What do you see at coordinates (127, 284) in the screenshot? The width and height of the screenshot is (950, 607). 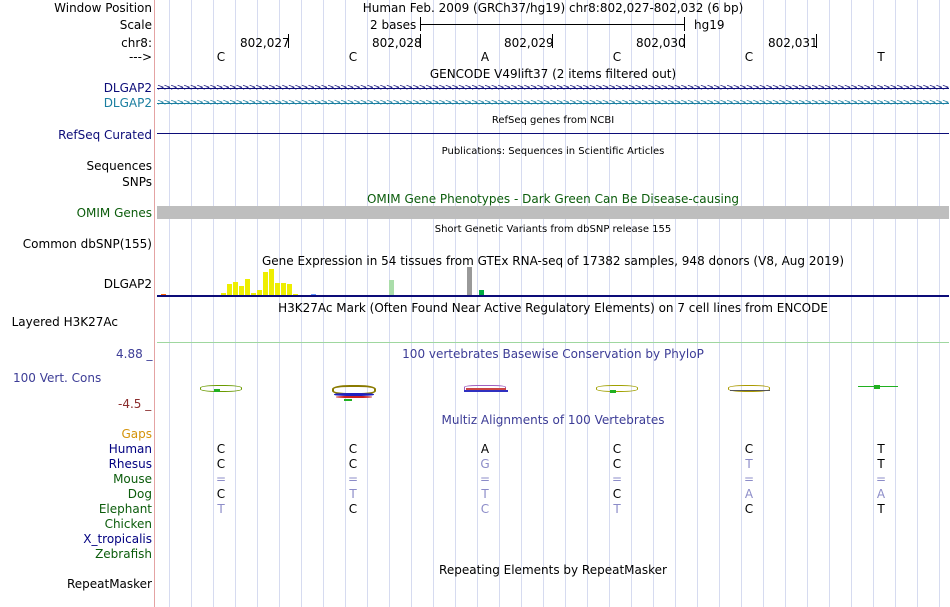 I see `gtex-label: DLGAP2` at bounding box center [127, 284].